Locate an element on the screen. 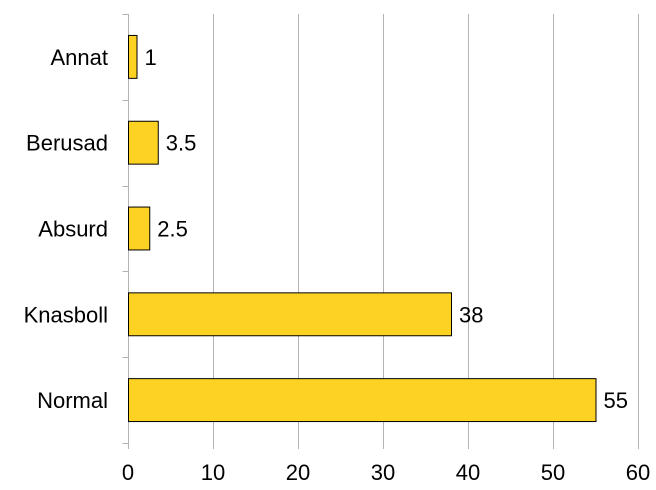 This screenshot has width=656, height=490. data-label: 38 is located at coordinates (471, 314).